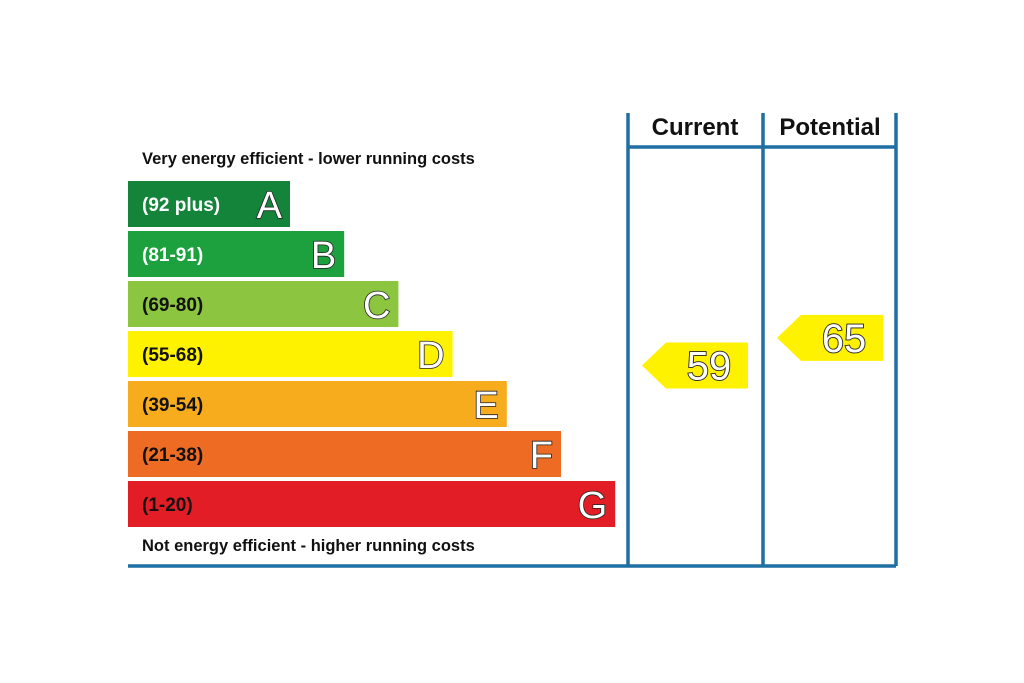 The width and height of the screenshot is (1024, 683). I want to click on band-bar-a, so click(209, 204).